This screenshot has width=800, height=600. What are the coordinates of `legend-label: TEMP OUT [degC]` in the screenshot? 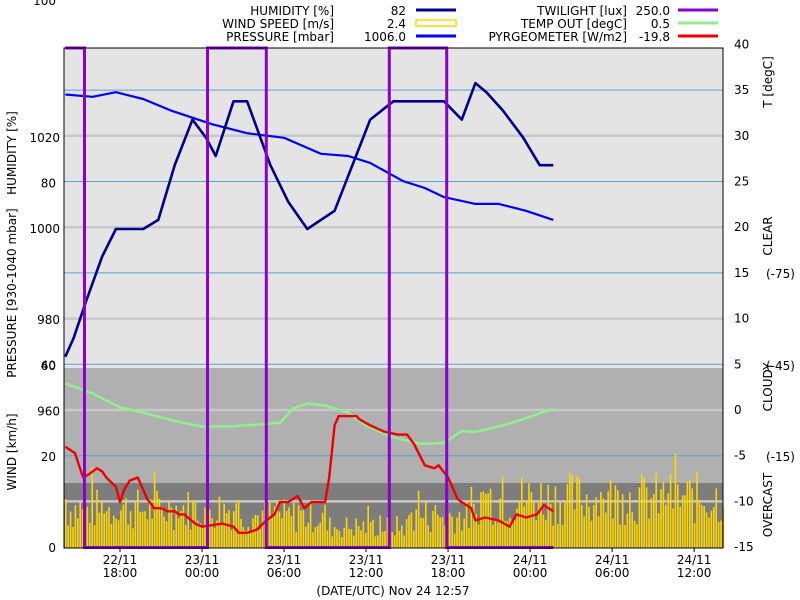 It's located at (573, 24).